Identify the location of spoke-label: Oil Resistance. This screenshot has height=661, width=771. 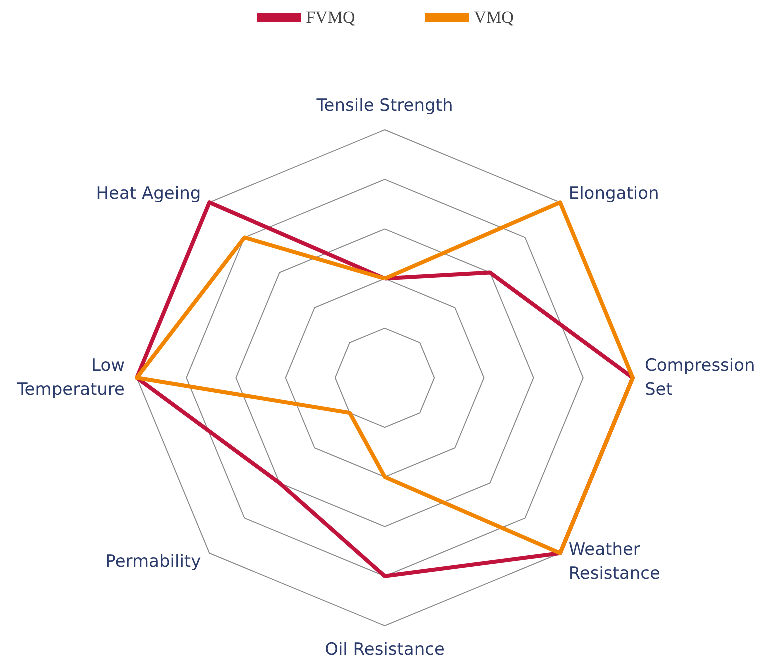
(385, 650).